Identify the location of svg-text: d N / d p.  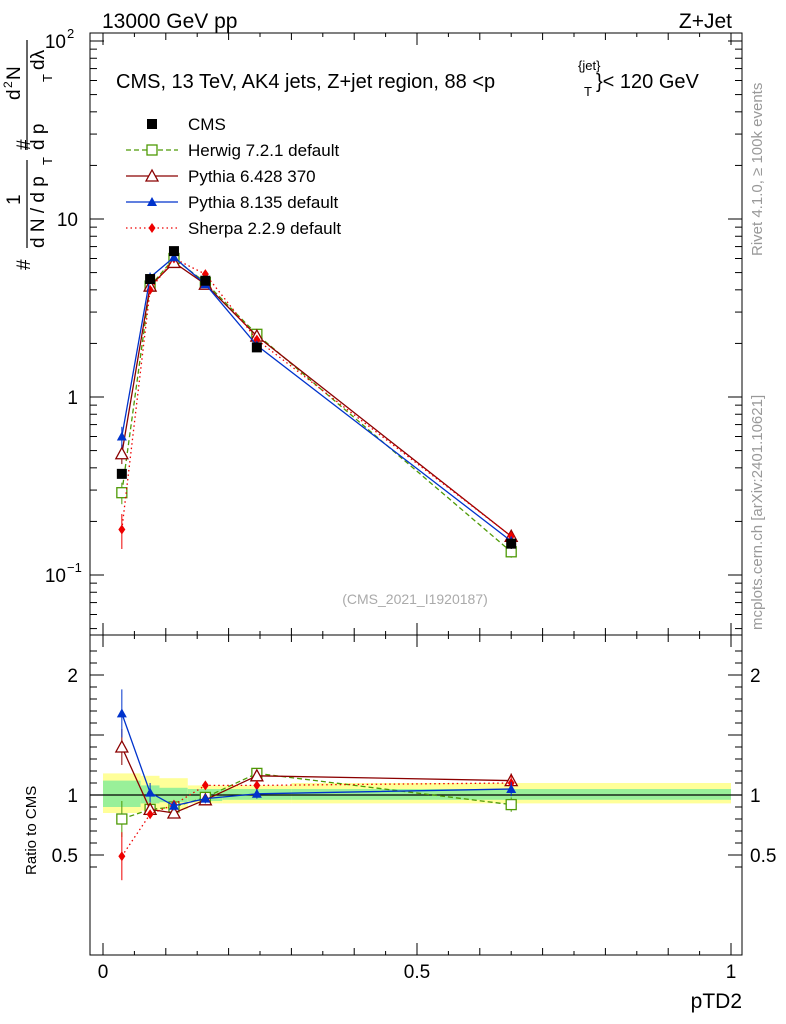
(38, 212).